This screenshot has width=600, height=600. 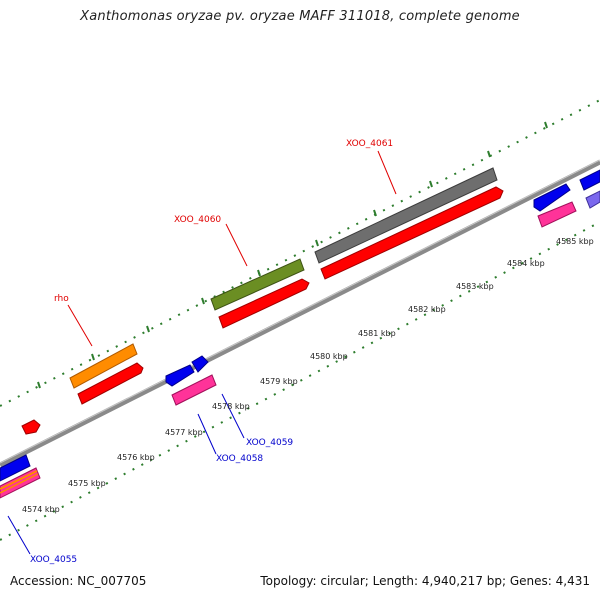 What do you see at coordinates (412, 233) in the screenshot?
I see `gene-XOO_4061-cds` at bounding box center [412, 233].